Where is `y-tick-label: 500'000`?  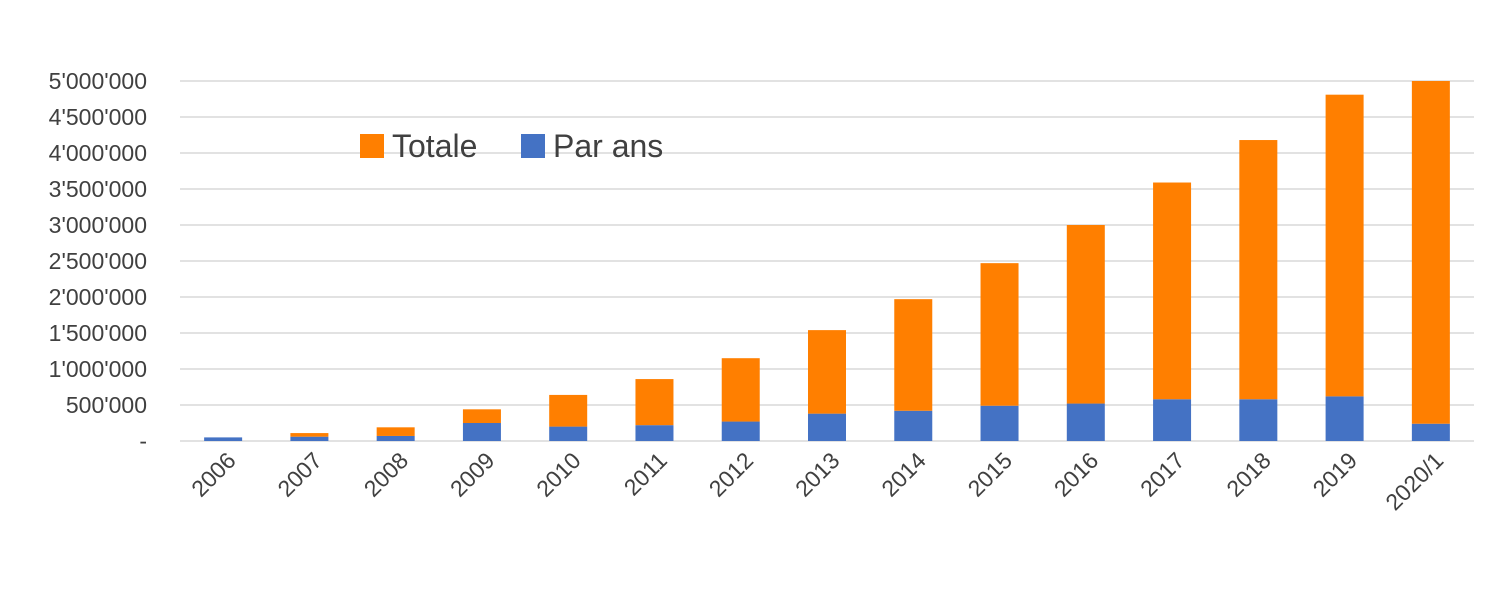
y-tick-label: 500'000 is located at coordinates (106, 405).